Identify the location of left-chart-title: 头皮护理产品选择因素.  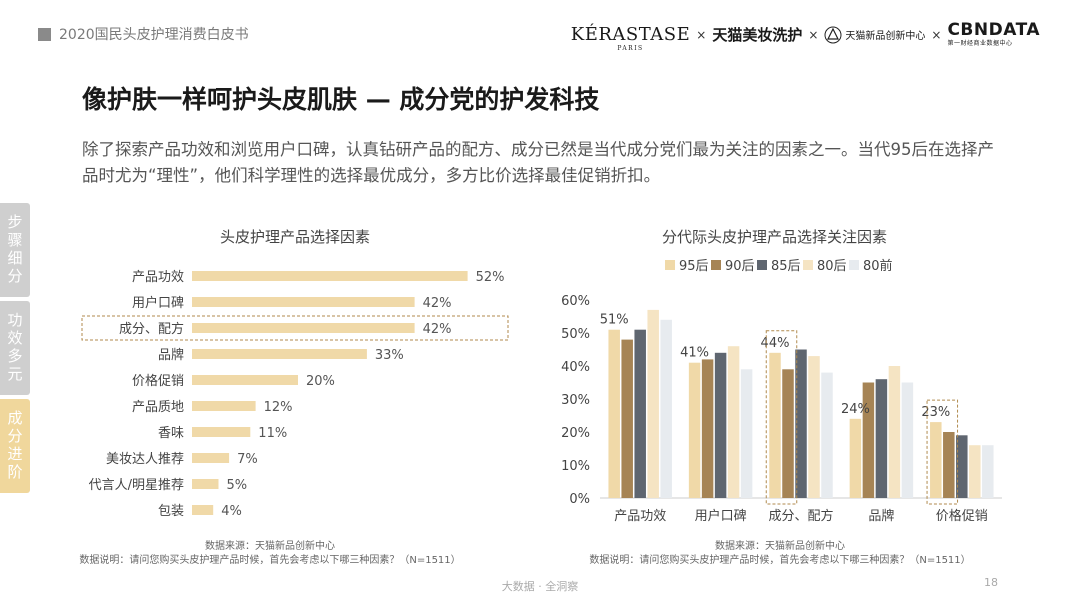
(295, 237).